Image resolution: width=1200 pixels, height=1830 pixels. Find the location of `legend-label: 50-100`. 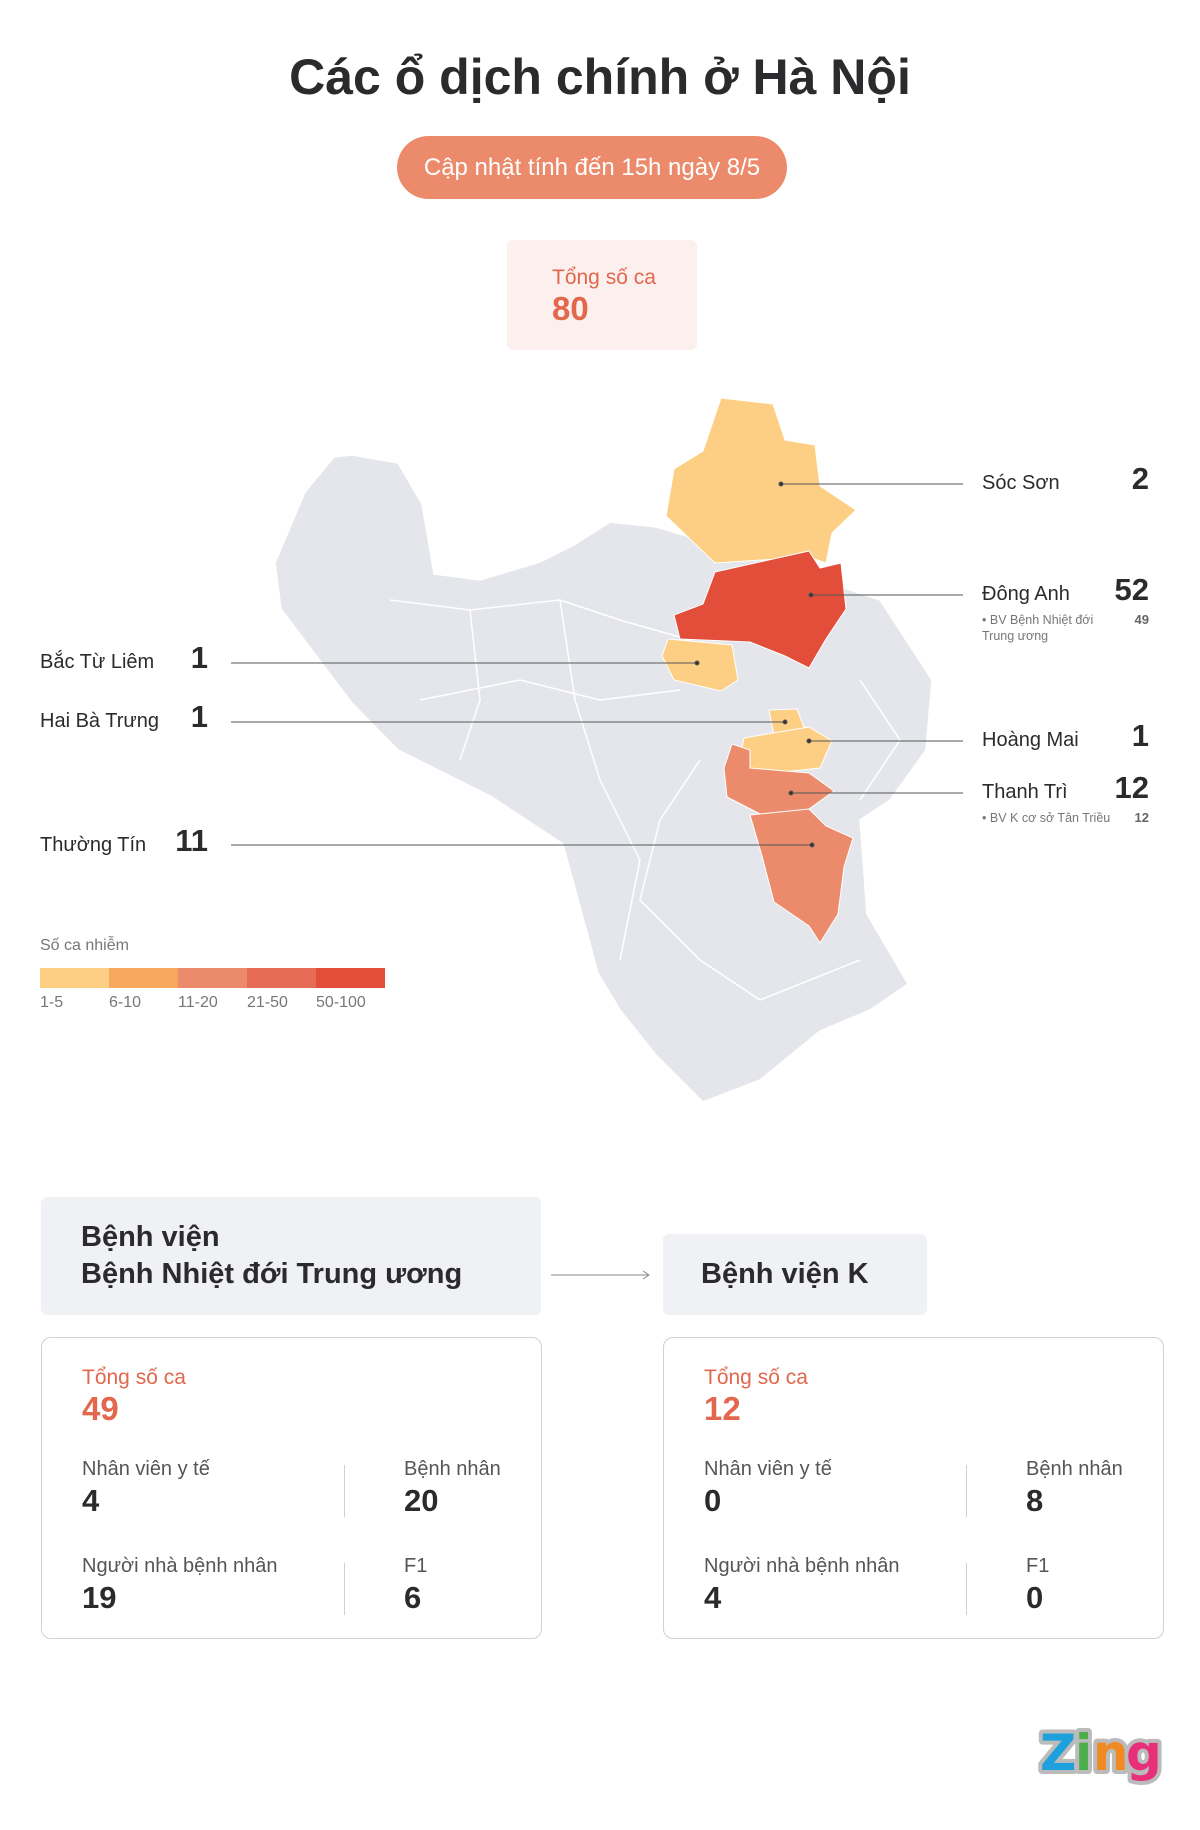

legend-label: 50-100 is located at coordinates (341, 1002).